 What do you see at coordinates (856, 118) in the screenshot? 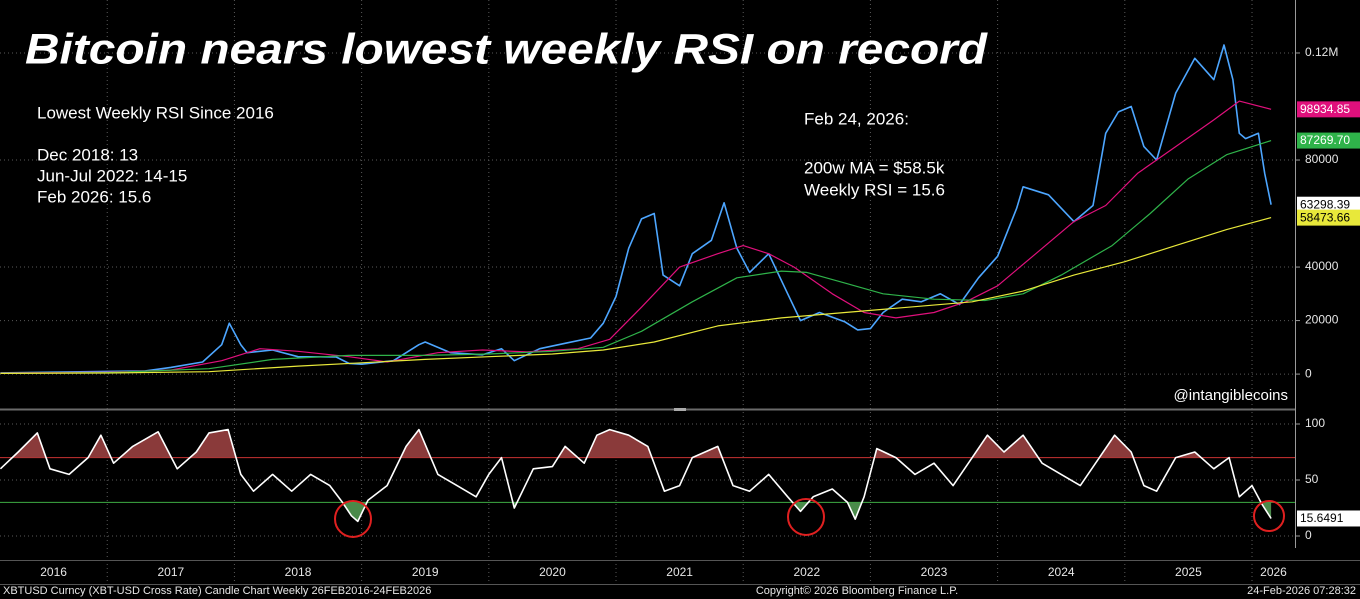
I see `annotation: Feb 24, 2026:` at bounding box center [856, 118].